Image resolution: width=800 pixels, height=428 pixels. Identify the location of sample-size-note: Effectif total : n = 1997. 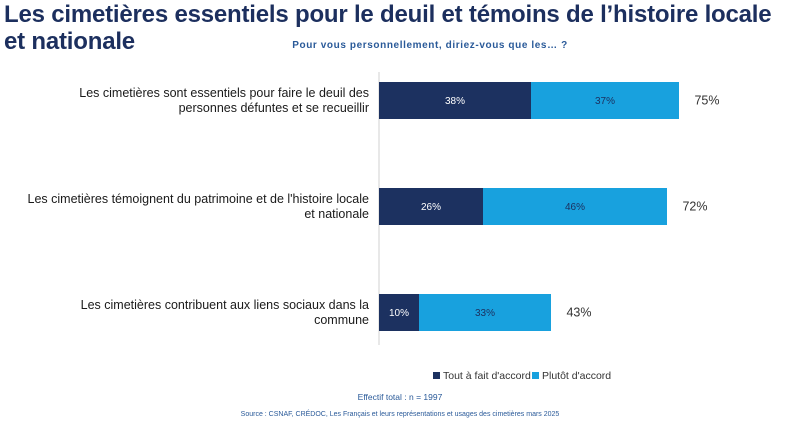
(400, 397).